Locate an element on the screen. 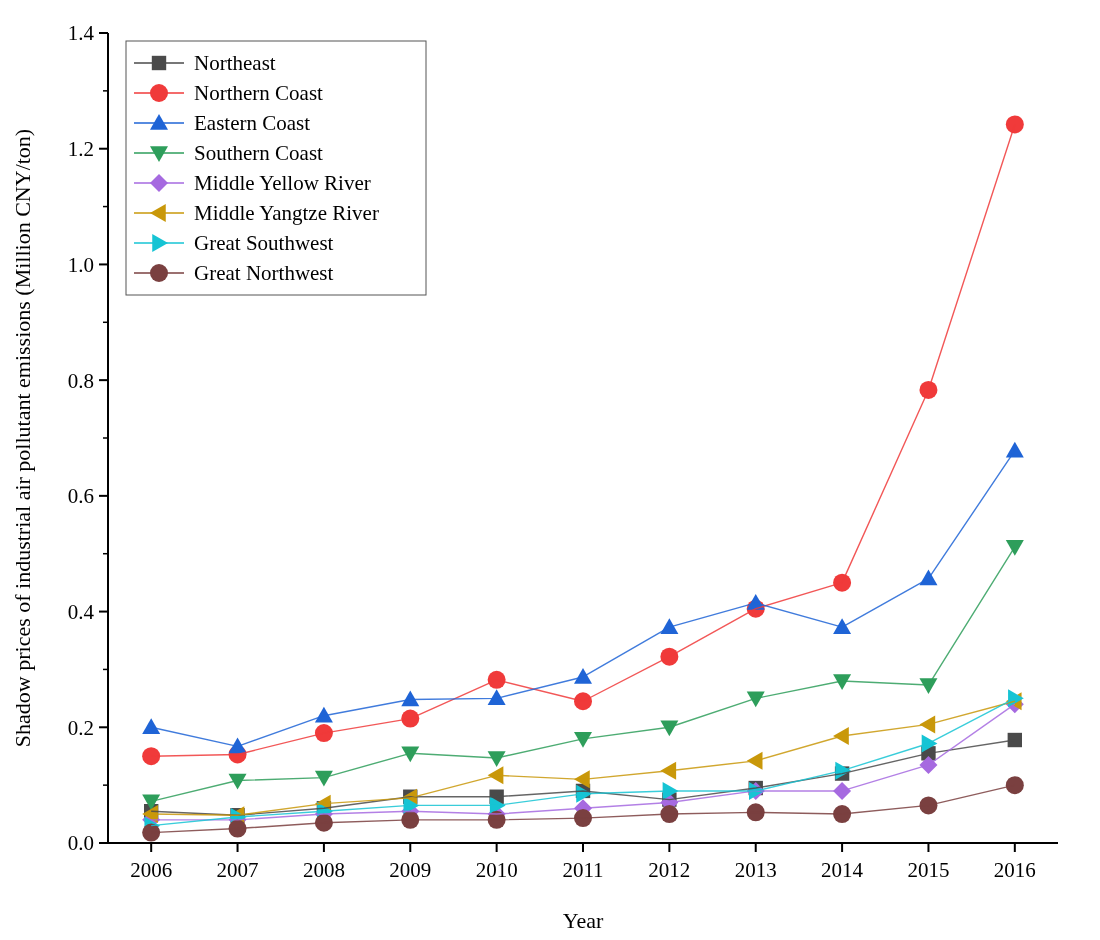 The width and height of the screenshot is (1100, 940). legend-label: Northern Coast is located at coordinates (259, 93).